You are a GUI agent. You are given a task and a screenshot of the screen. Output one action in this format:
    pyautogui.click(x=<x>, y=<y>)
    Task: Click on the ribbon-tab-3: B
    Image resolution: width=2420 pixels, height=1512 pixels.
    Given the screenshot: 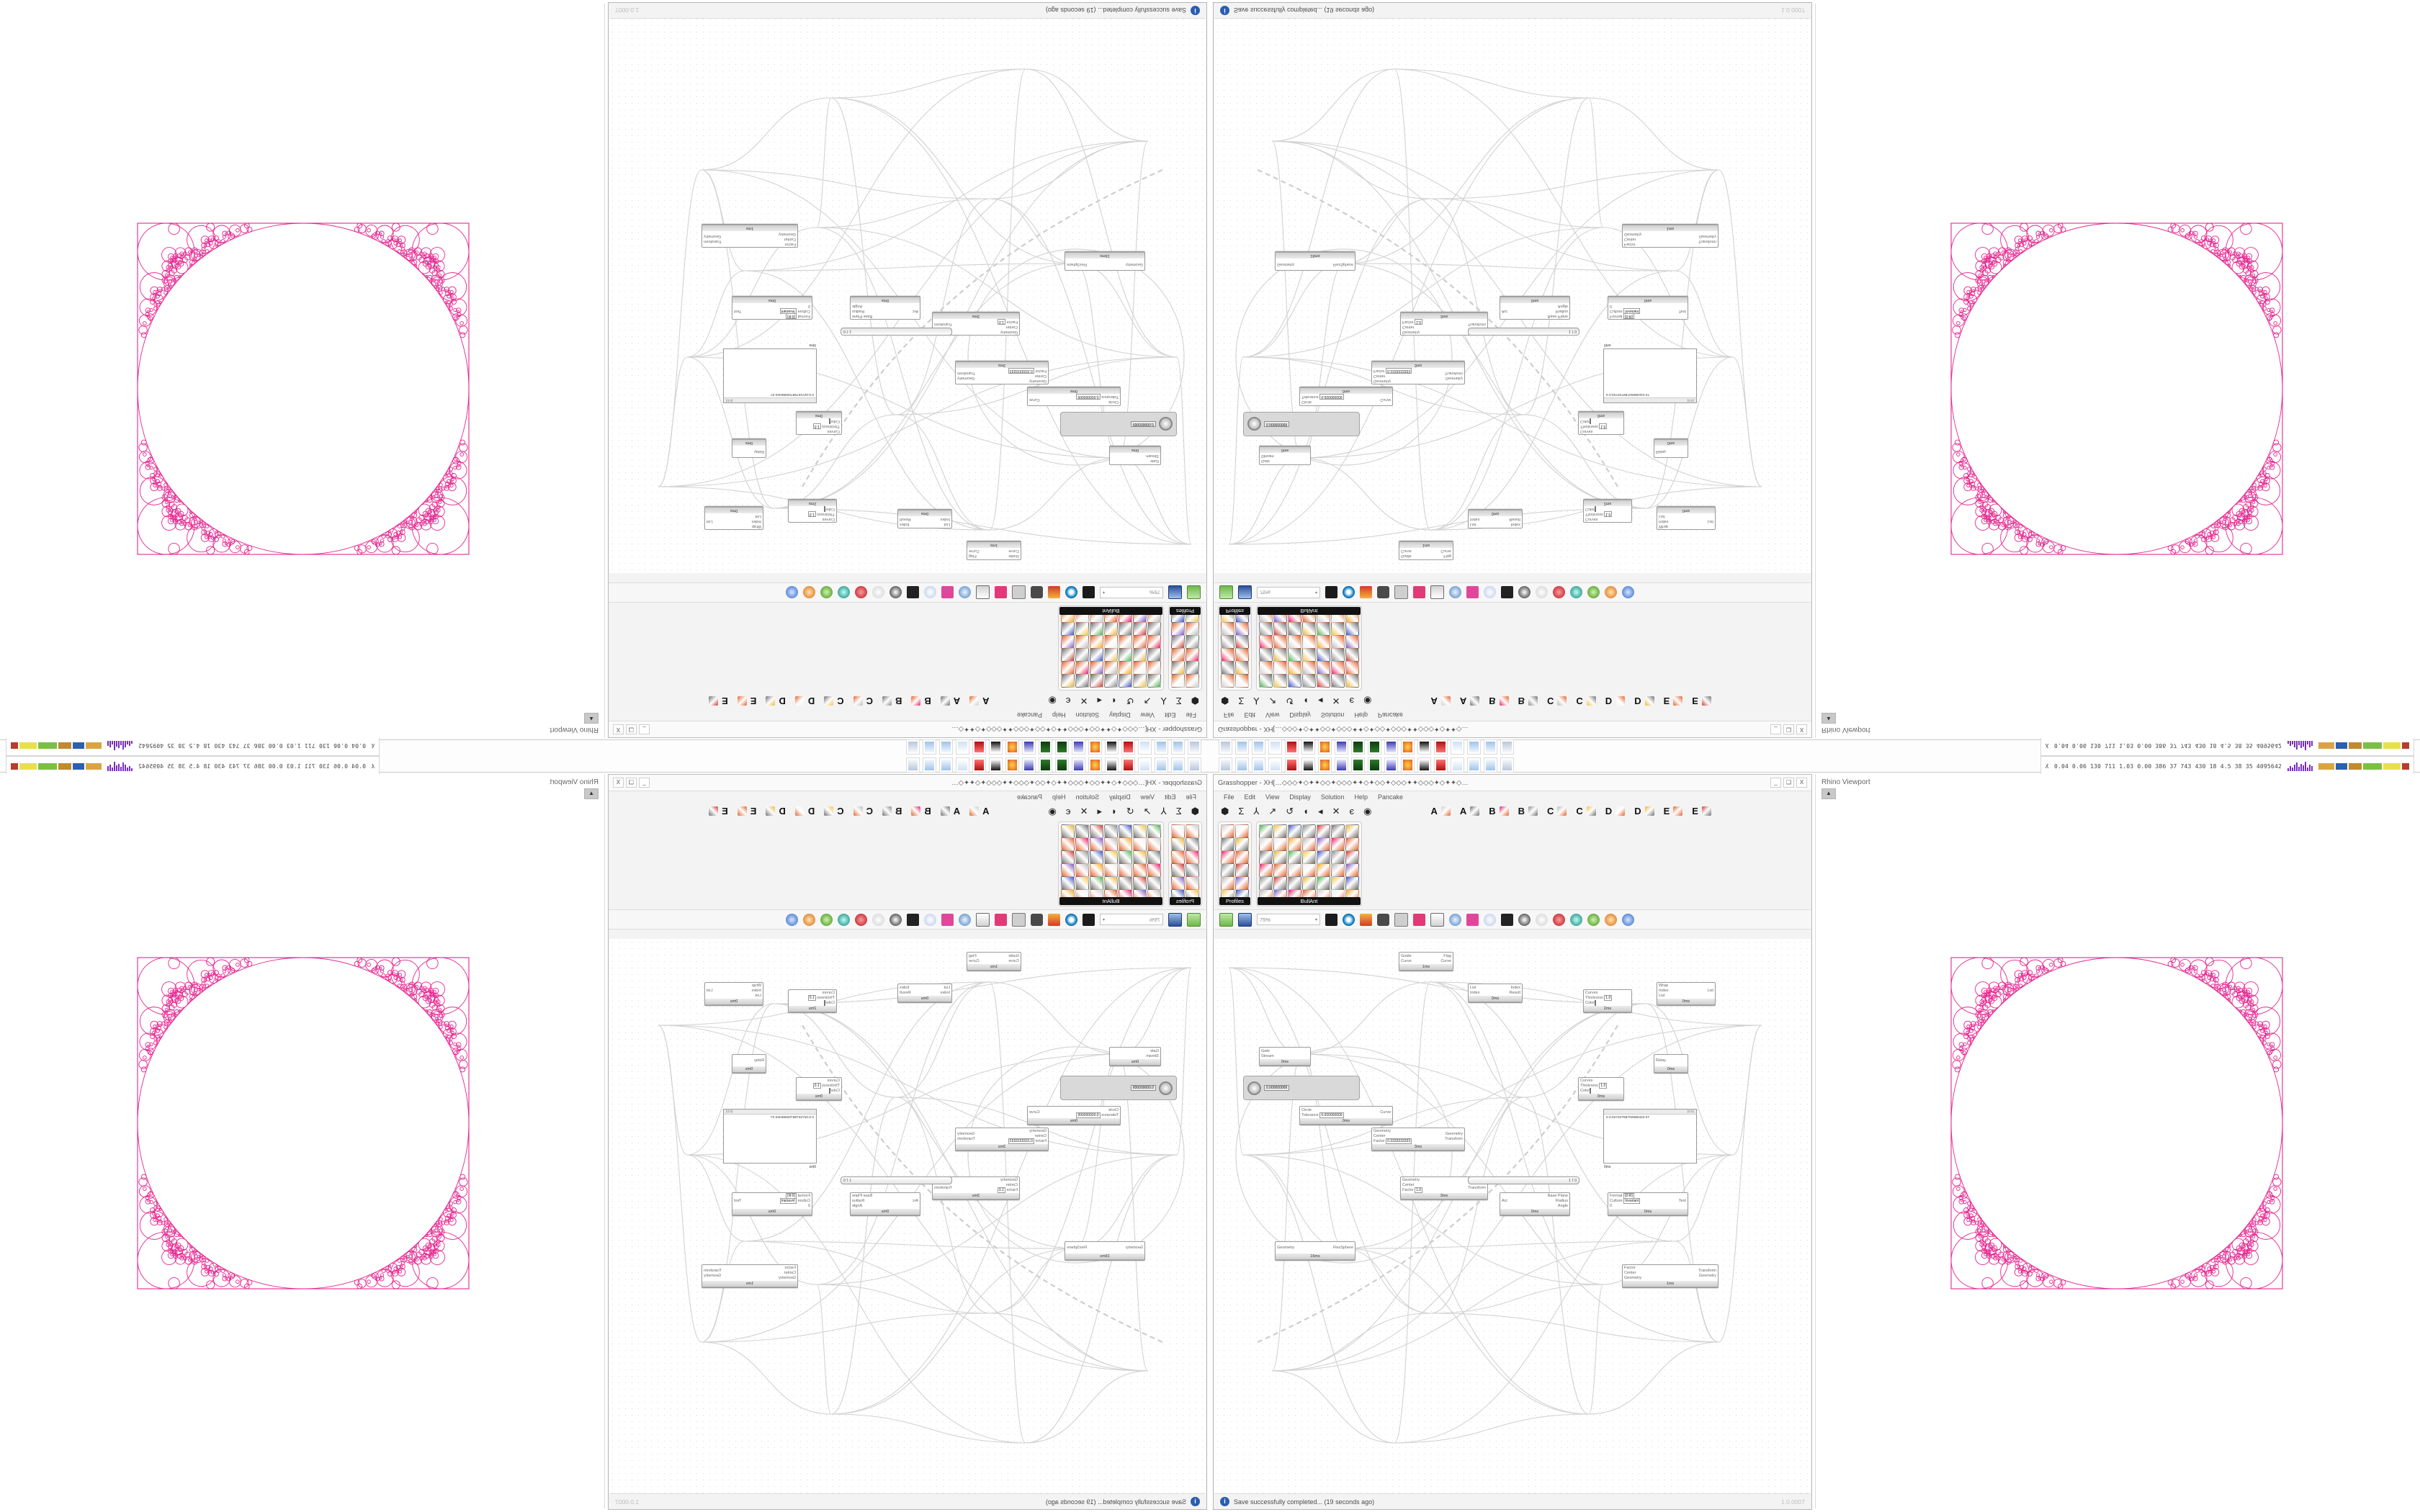 What is the action you would take?
    pyautogui.click(x=1528, y=701)
    